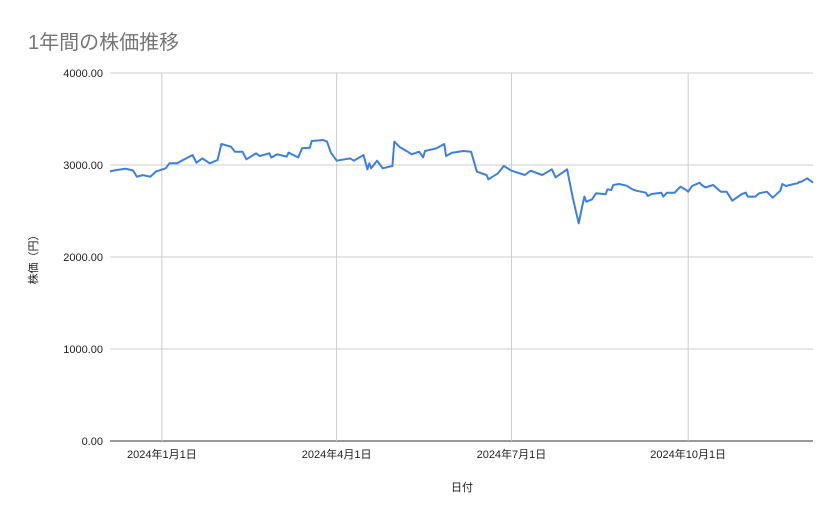  I want to click on chart-title: 1年間の株価推移, so click(104, 43).